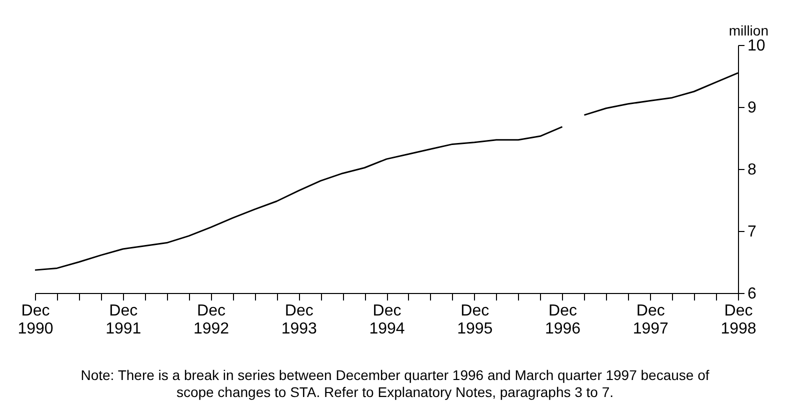 This screenshot has height=412, width=792. I want to click on y-tick-label: 10, so click(757, 46).